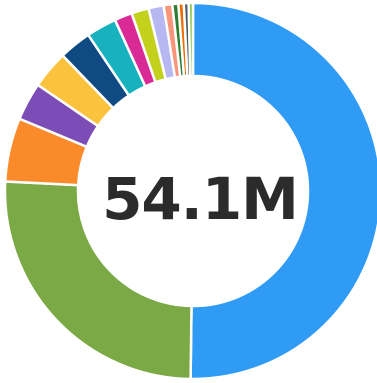  What do you see at coordinates (200, 199) in the screenshot?
I see `center-total-label: 54.1M` at bounding box center [200, 199].